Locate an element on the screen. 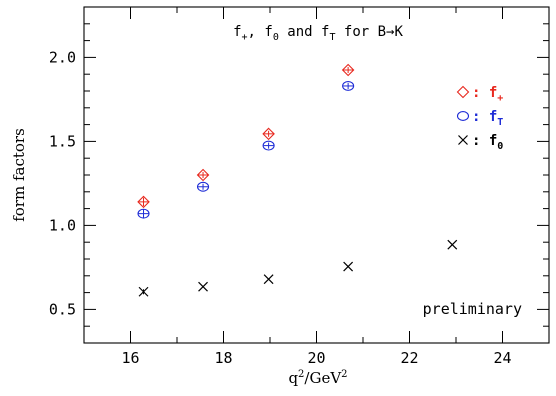 This screenshot has width=556, height=396. legend: : f+: fT: f0 is located at coordinates (479, 118).